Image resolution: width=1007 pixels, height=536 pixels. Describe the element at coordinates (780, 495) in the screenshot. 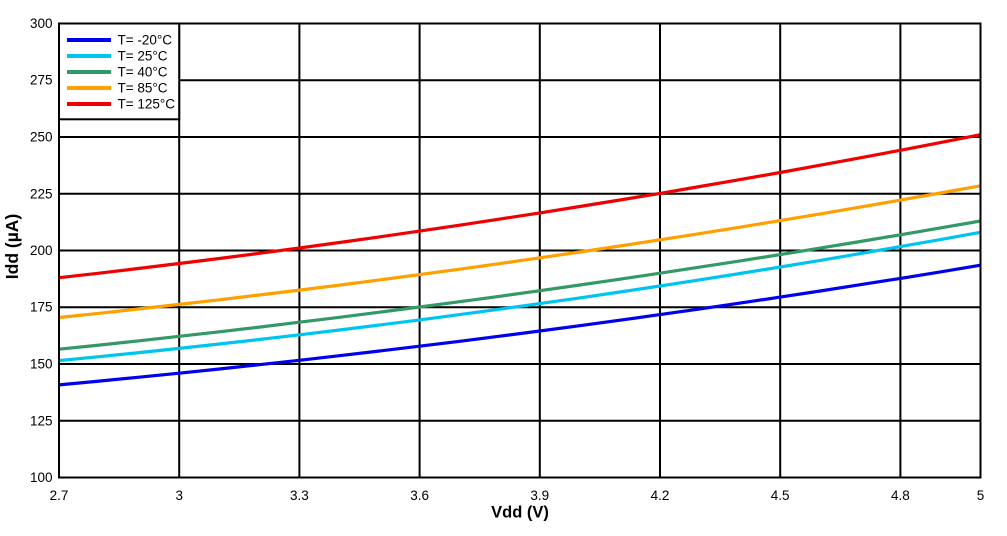

I see `svg-text: 4.5` at that location.